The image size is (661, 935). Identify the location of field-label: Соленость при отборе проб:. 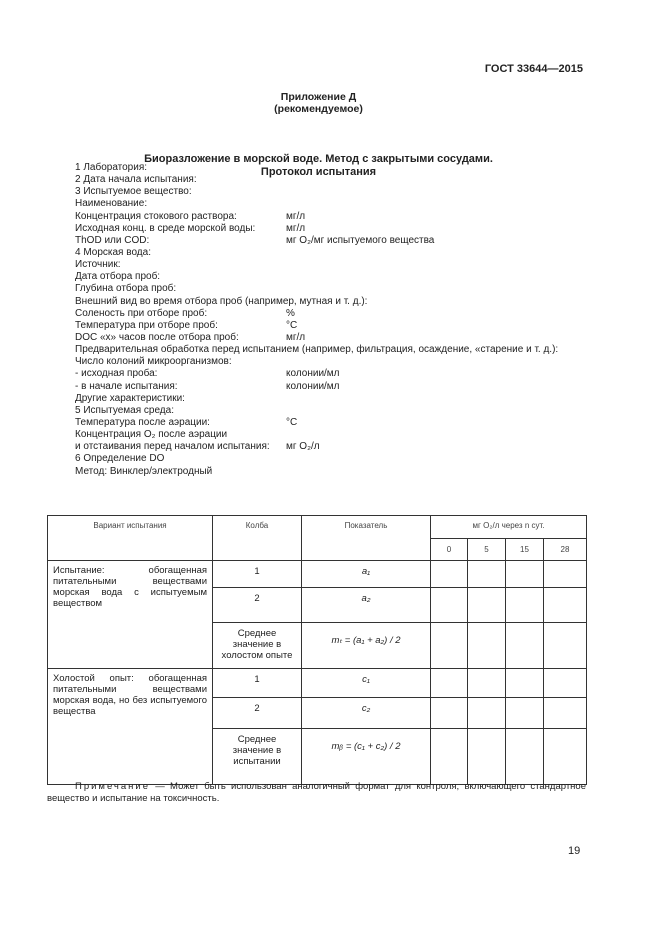
(141, 313).